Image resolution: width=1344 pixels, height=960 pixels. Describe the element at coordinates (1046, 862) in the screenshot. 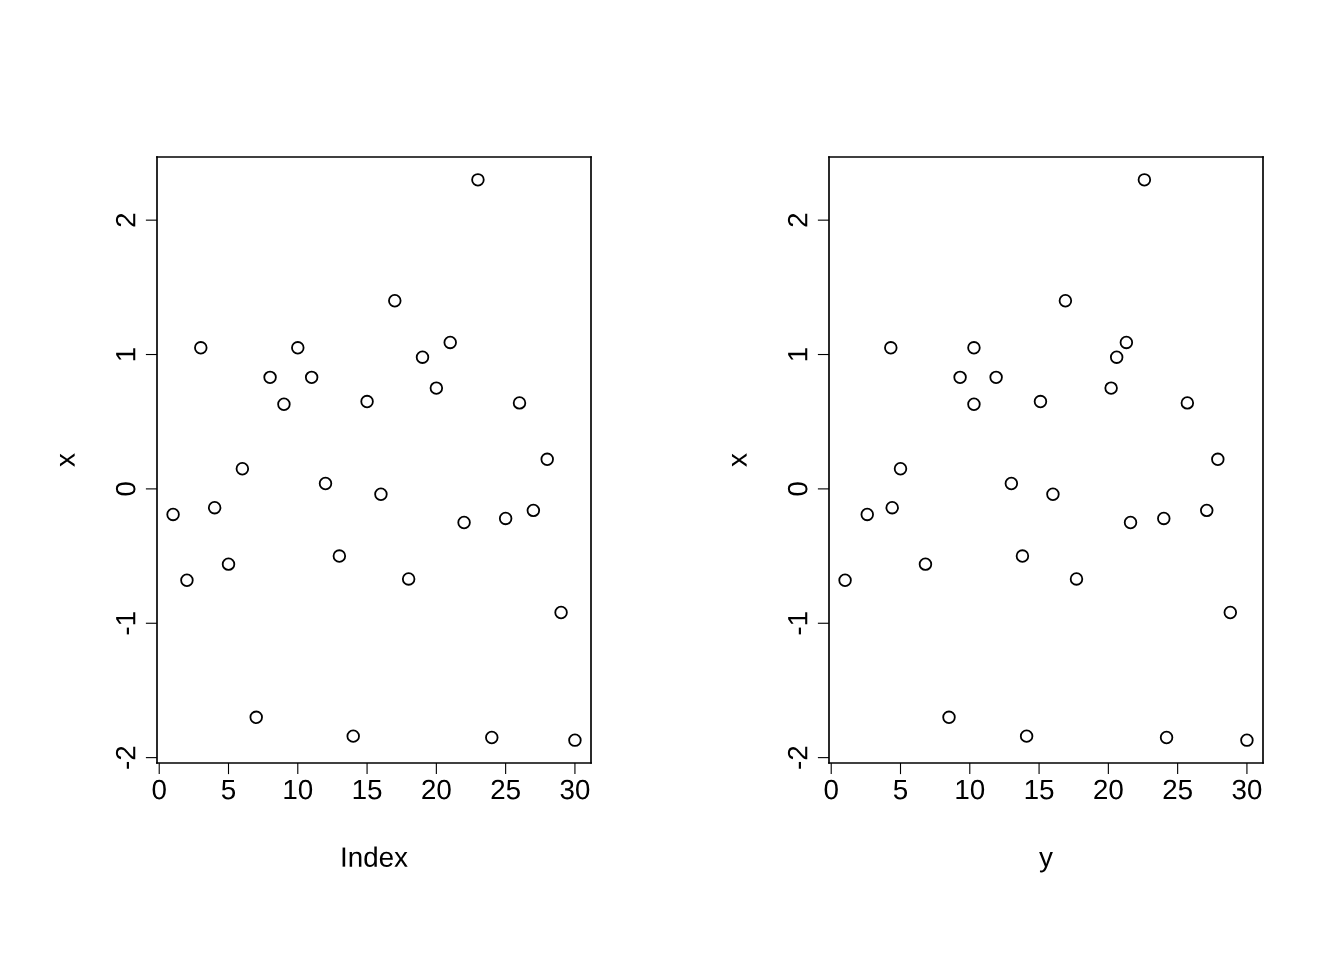

I see `x-axis-title: y` at that location.